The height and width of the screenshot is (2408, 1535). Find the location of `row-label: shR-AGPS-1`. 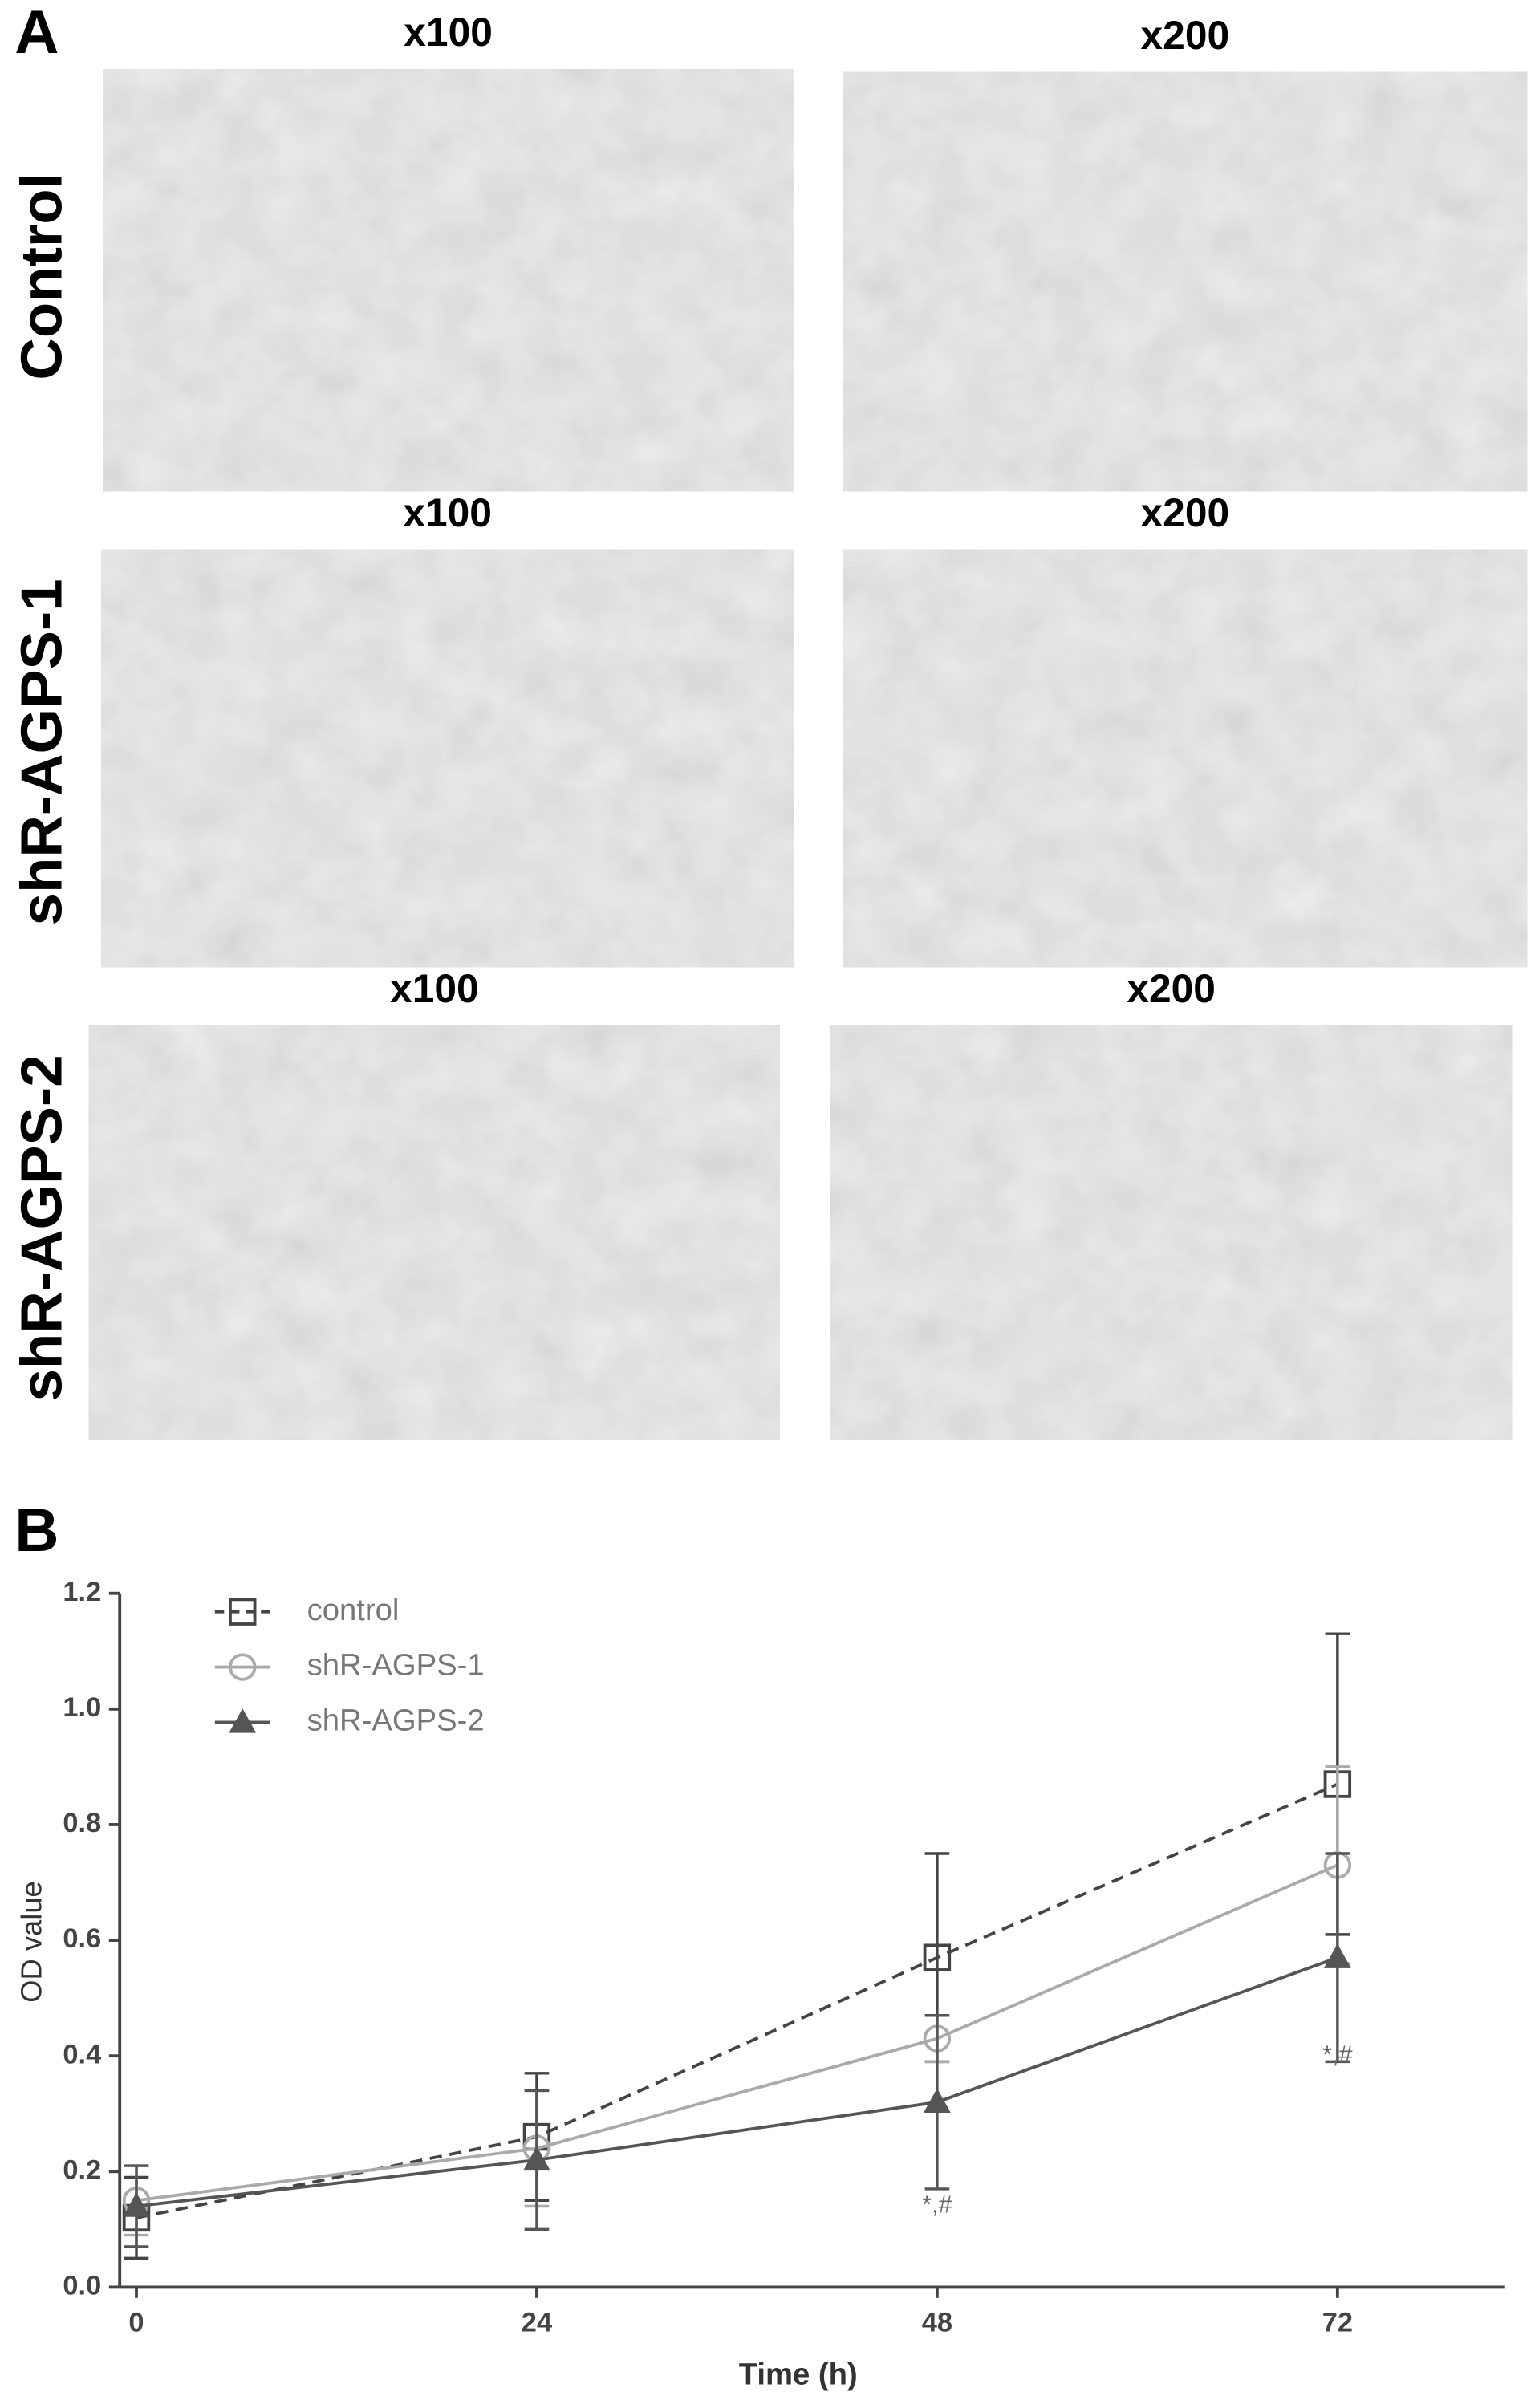

row-label: shR-AGPS-1 is located at coordinates (42, 752).